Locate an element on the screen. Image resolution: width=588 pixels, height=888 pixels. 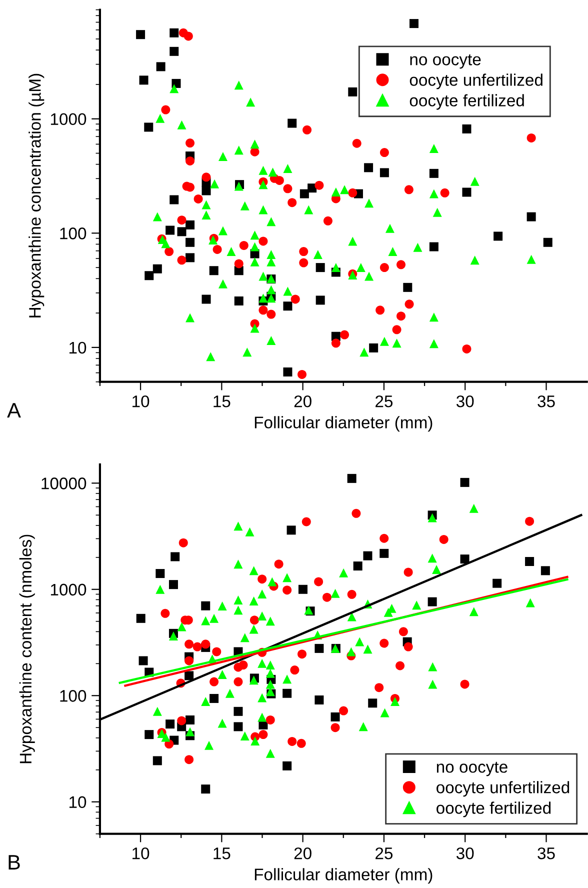
text: B is located at coordinates (14, 862).